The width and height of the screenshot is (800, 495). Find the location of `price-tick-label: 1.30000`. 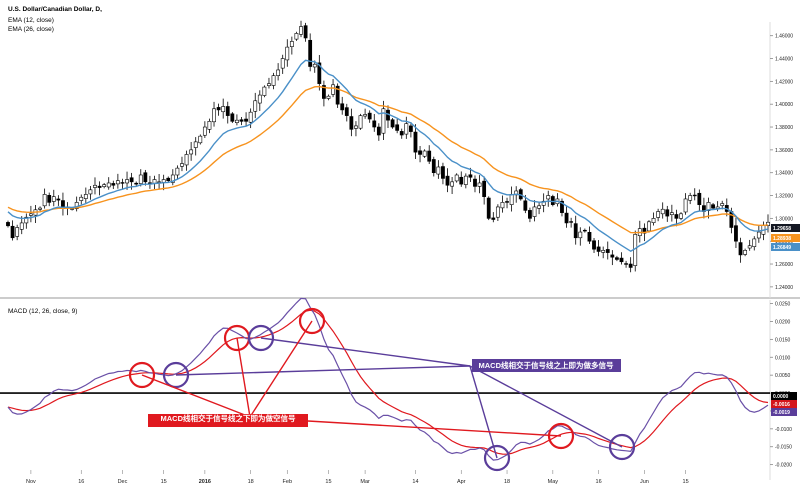

price-tick-label: 1.30000 is located at coordinates (784, 219).